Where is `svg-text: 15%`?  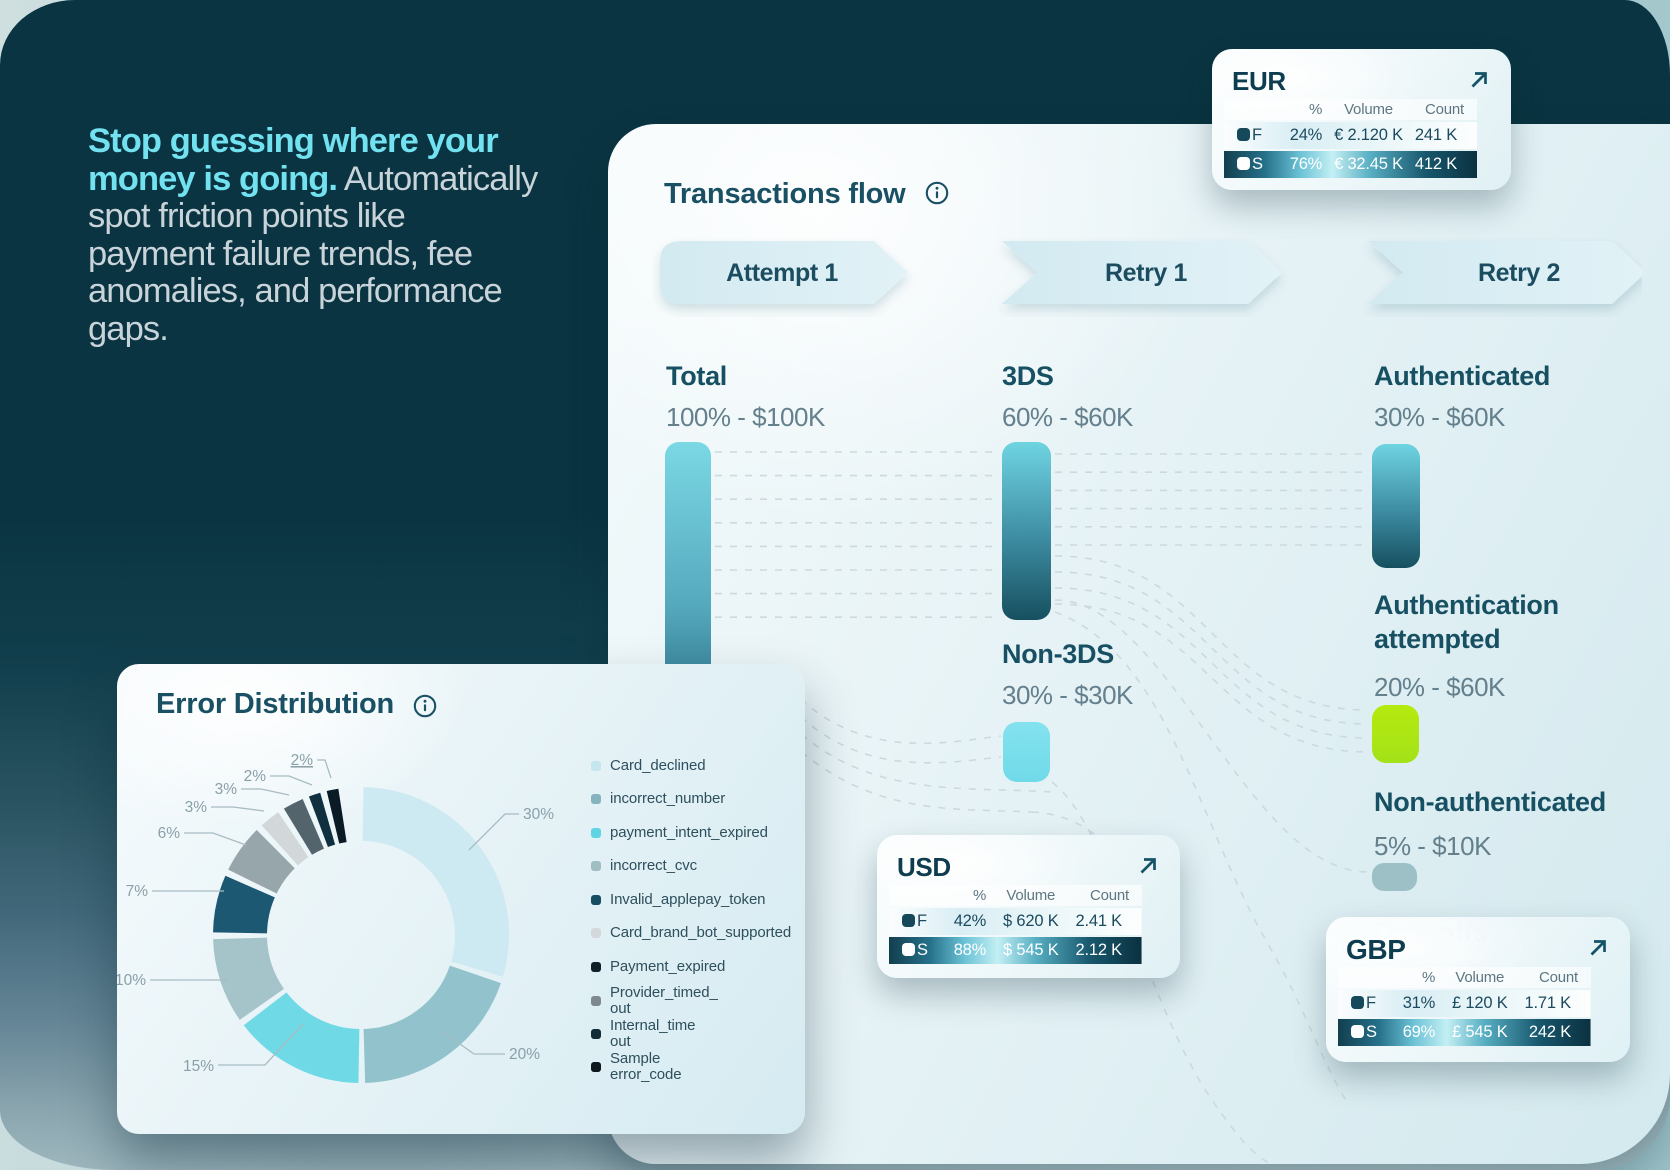 svg-text: 15% is located at coordinates (198, 1066).